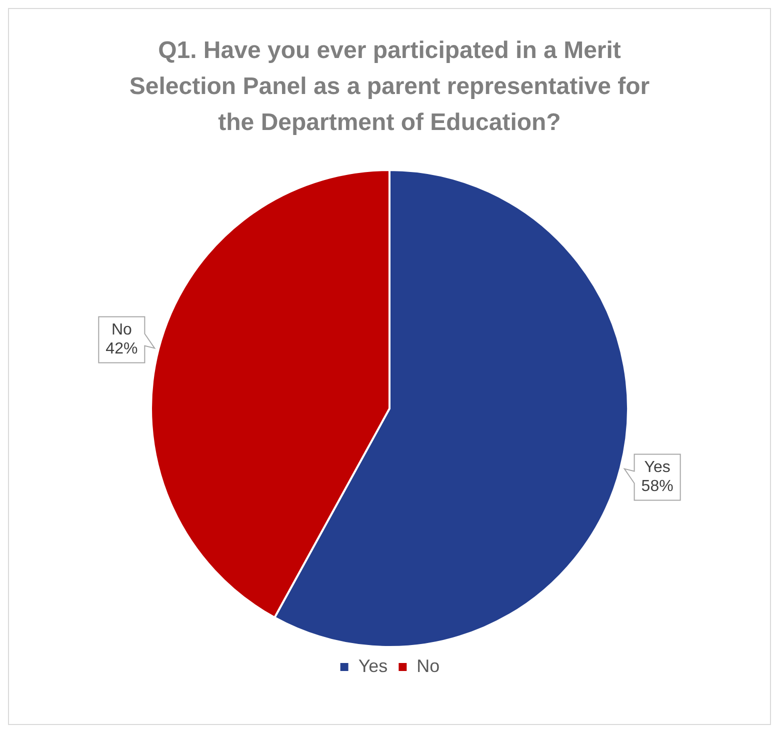 Image resolution: width=779 pixels, height=733 pixels. I want to click on data-label: 42%, so click(122, 349).